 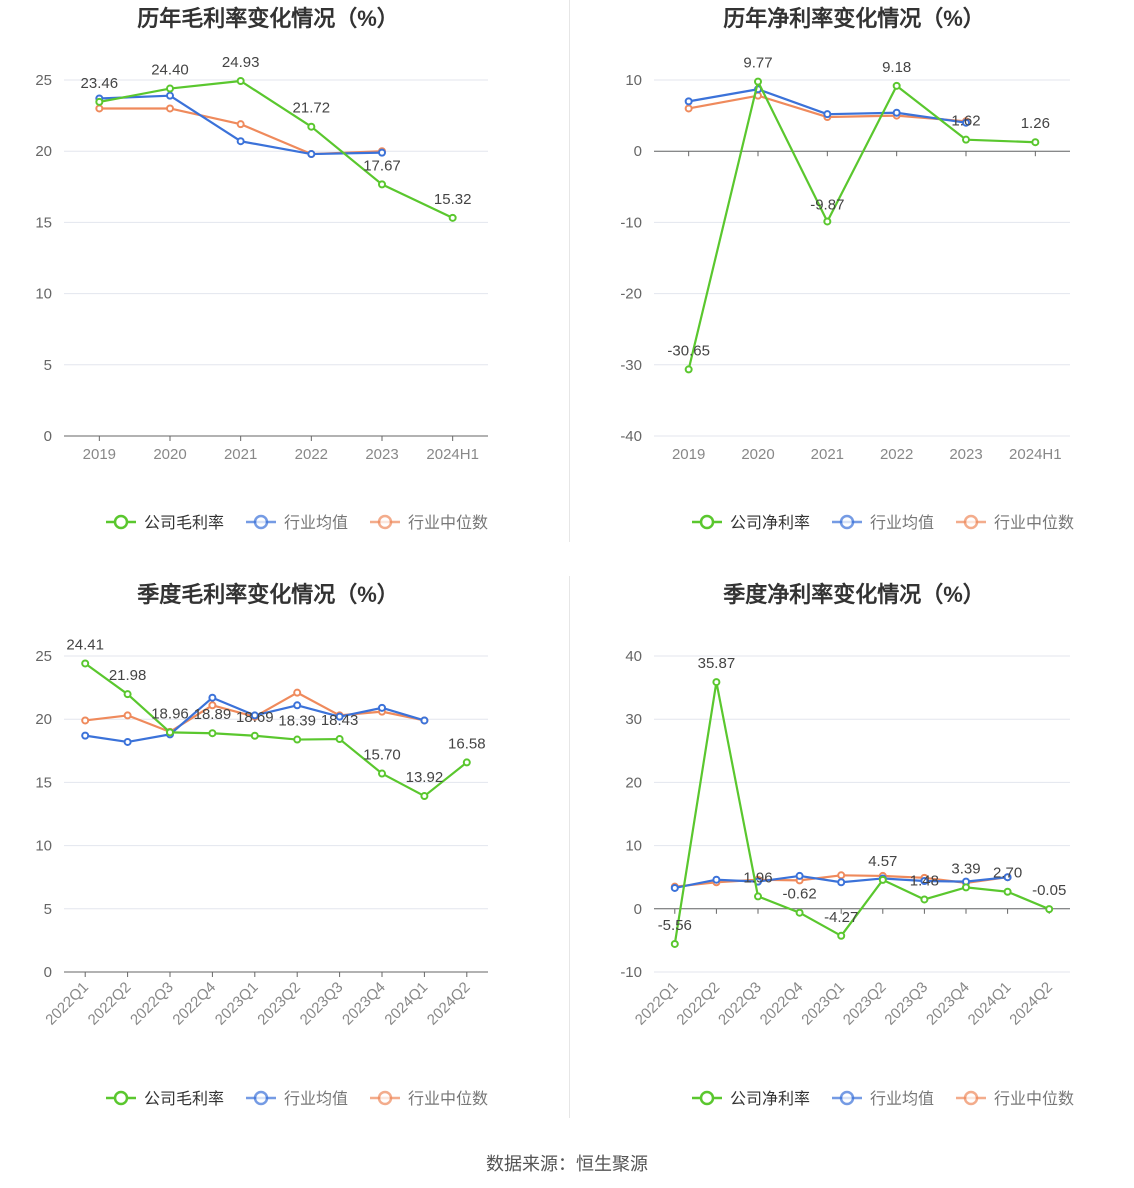 I want to click on x-tick-label: 2024Q1, so click(x=406, y=1004).